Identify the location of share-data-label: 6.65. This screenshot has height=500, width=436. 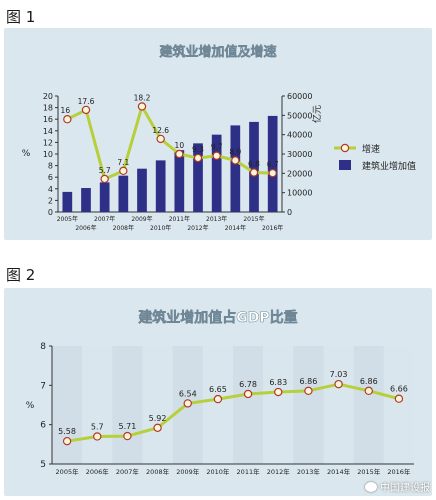
(218, 389).